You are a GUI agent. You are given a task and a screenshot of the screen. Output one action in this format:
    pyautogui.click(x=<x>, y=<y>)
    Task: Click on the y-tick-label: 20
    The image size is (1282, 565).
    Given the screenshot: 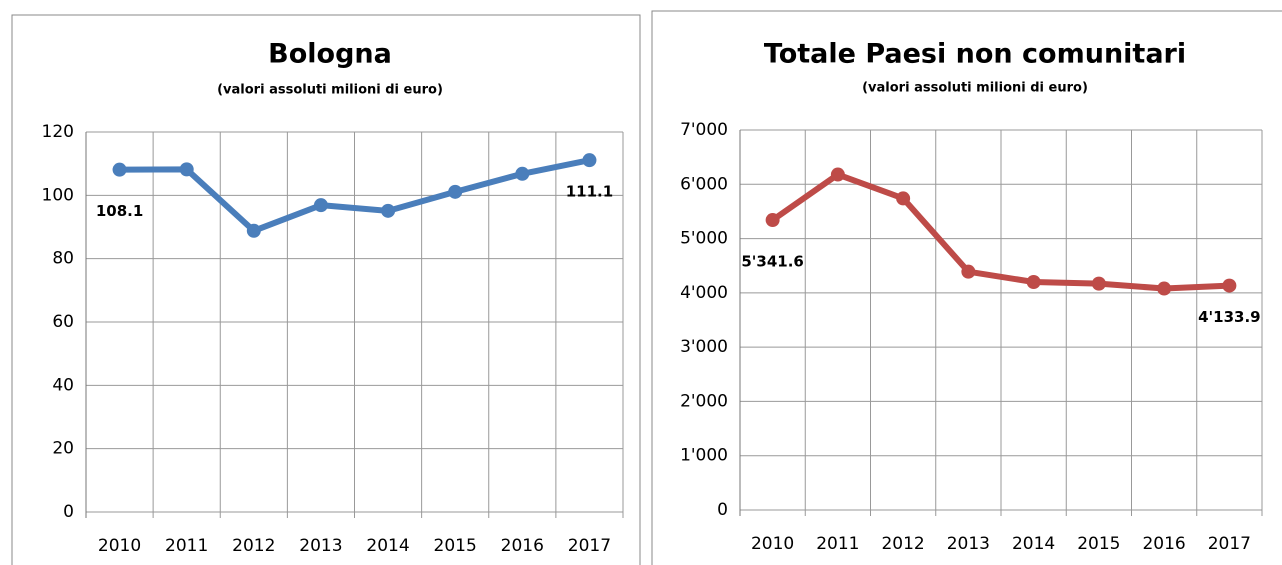 What is the action you would take?
    pyautogui.click(x=63, y=449)
    